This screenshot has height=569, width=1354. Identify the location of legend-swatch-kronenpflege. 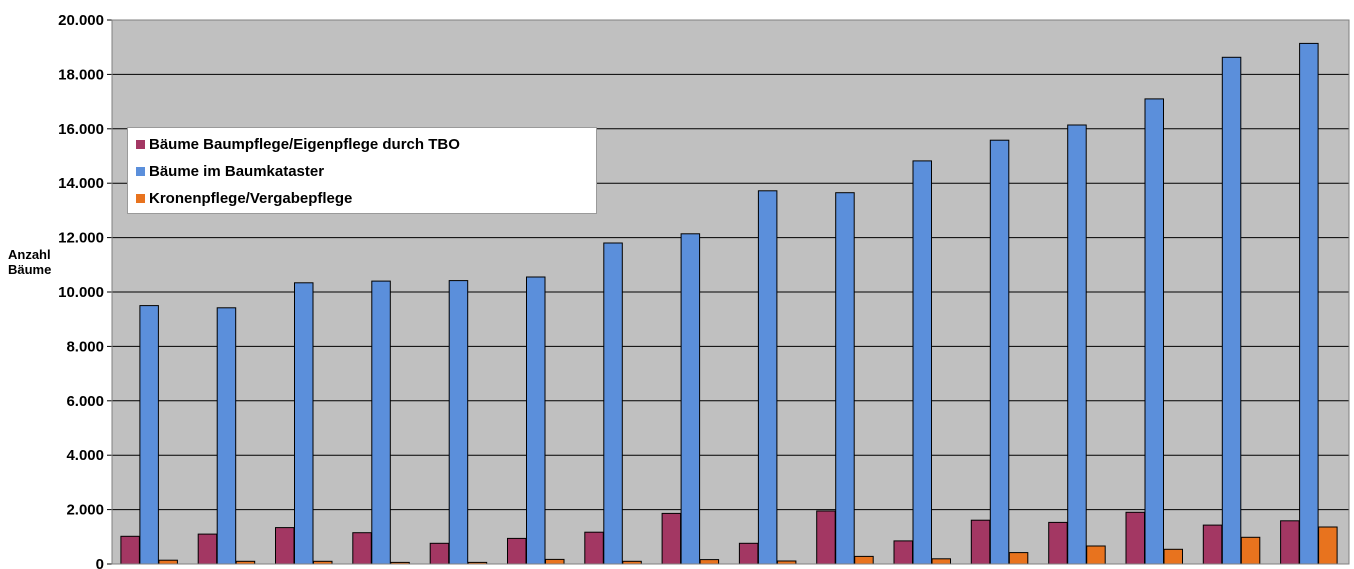
(140, 198).